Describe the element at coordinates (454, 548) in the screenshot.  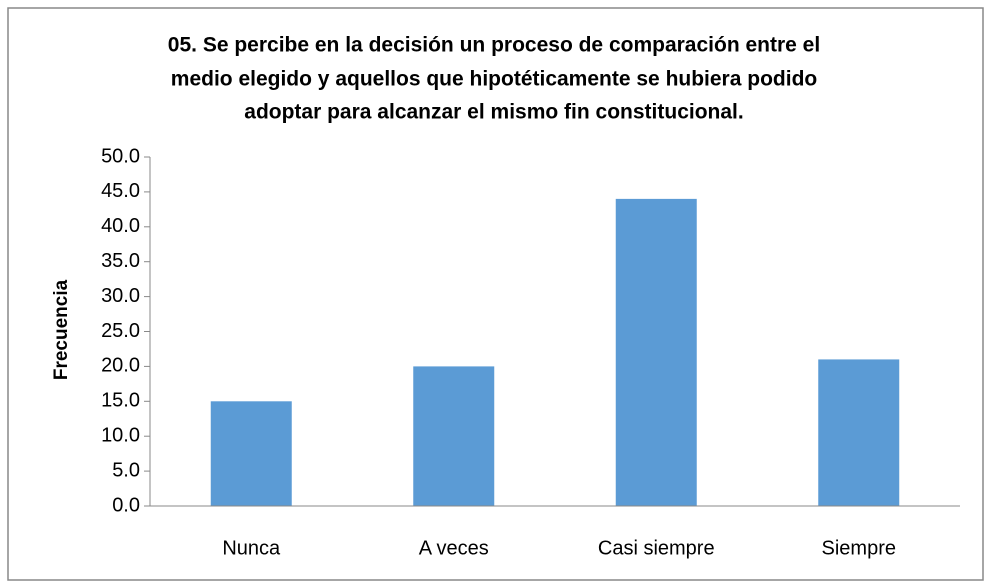
I see `x-tick-label: A veces` at that location.